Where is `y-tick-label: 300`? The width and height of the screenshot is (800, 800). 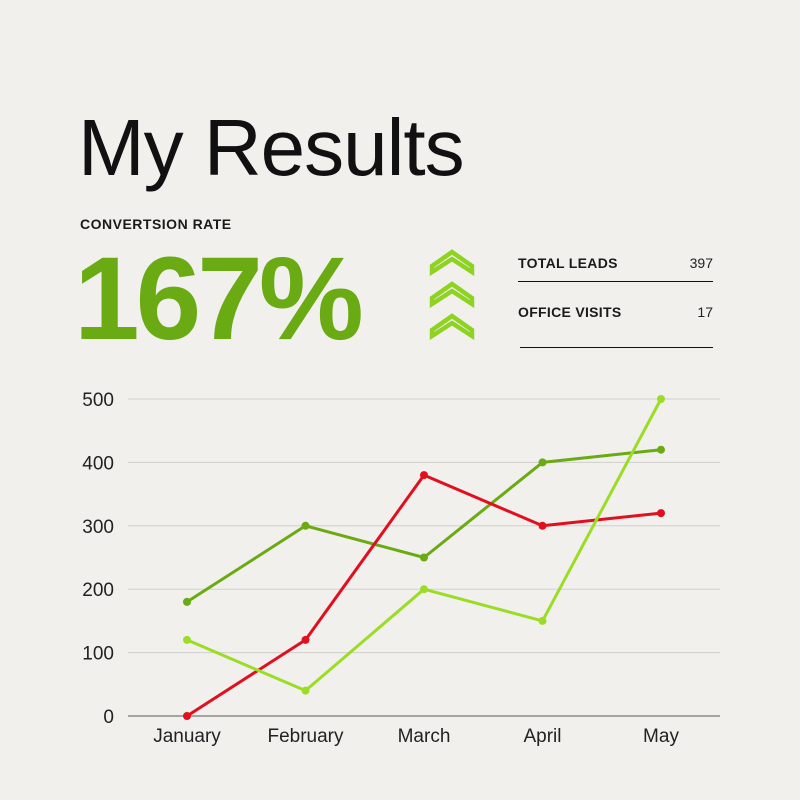 y-tick-label: 300 is located at coordinates (98, 527).